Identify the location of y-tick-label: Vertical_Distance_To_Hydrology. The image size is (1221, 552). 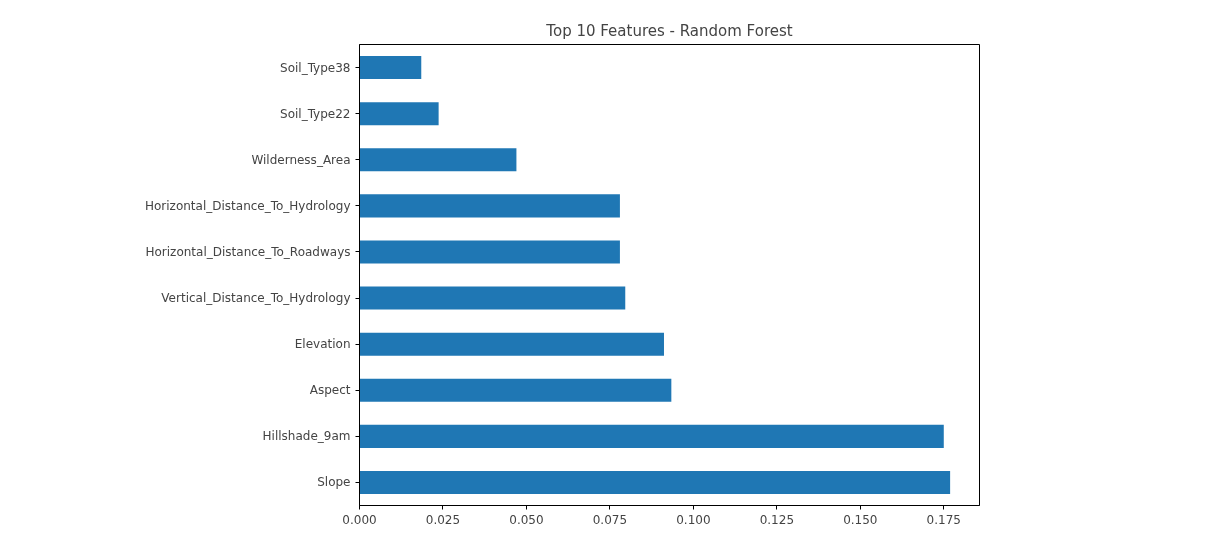
(256, 298).